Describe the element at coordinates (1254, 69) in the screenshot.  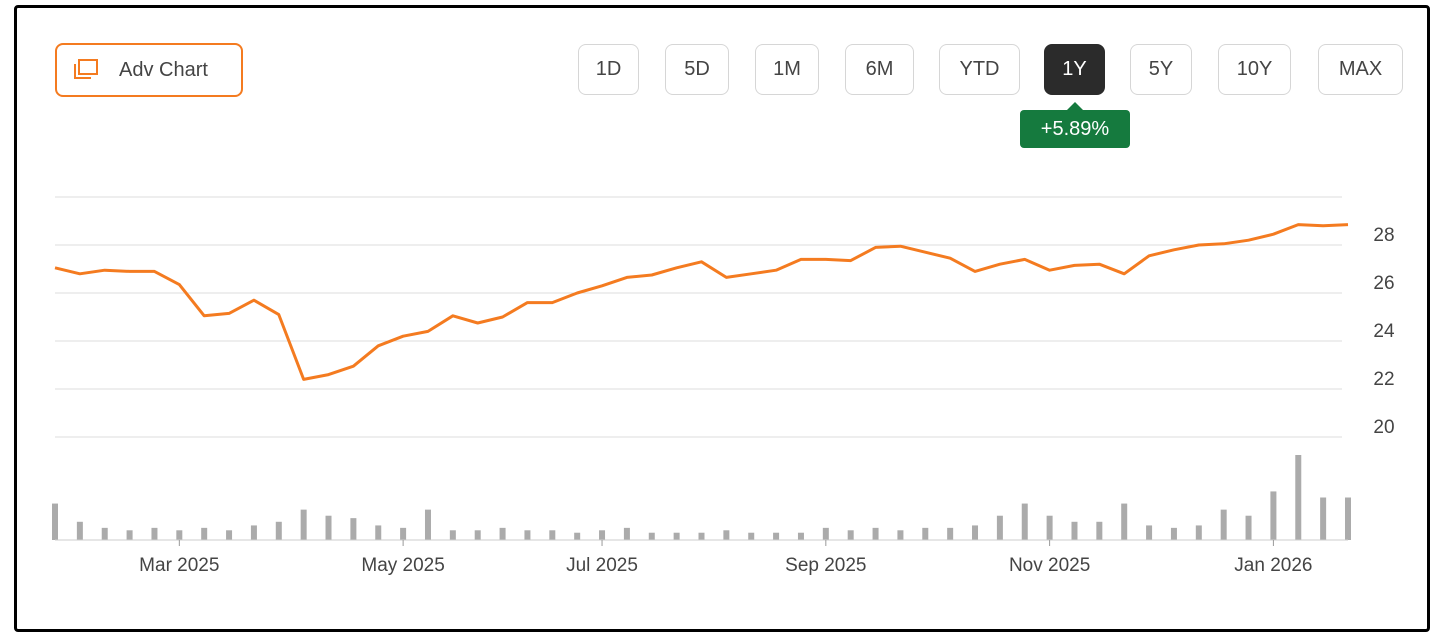
I see `range-button: 10Y` at that location.